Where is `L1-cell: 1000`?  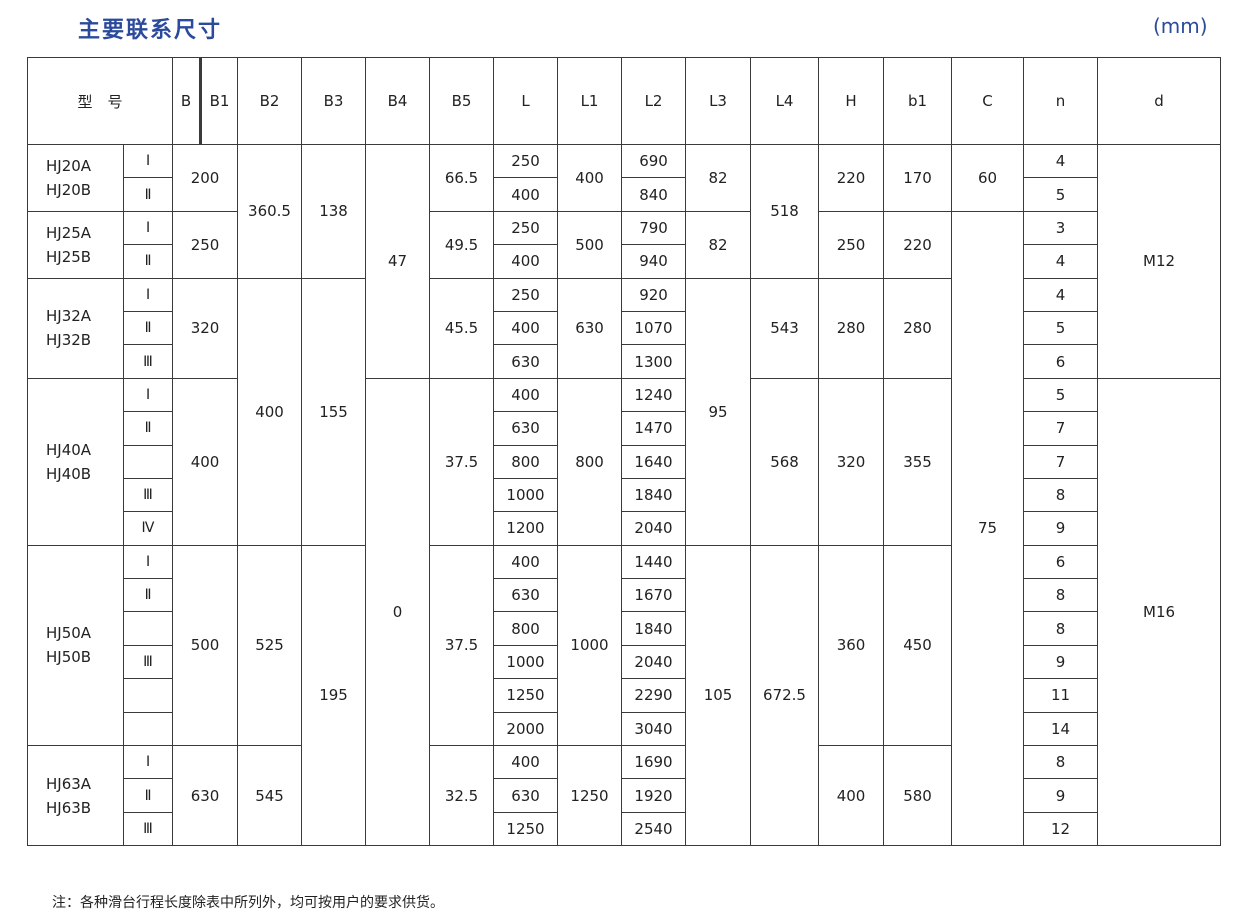 L1-cell: 1000 is located at coordinates (590, 645).